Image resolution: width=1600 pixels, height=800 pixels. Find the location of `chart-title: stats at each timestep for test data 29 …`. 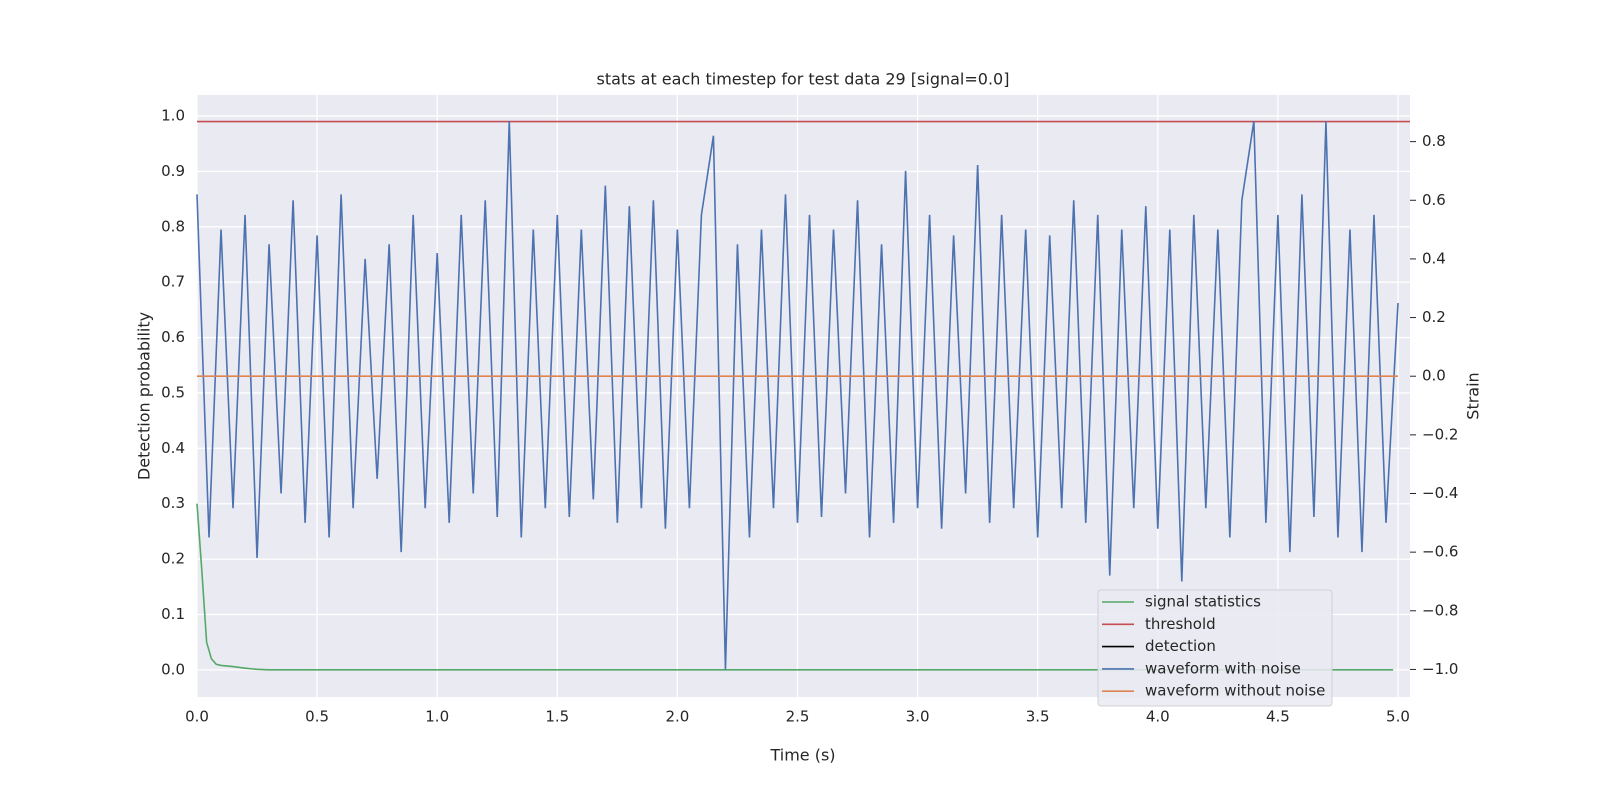

chart-title: stats at each timestep for test data 29 … is located at coordinates (803, 79).